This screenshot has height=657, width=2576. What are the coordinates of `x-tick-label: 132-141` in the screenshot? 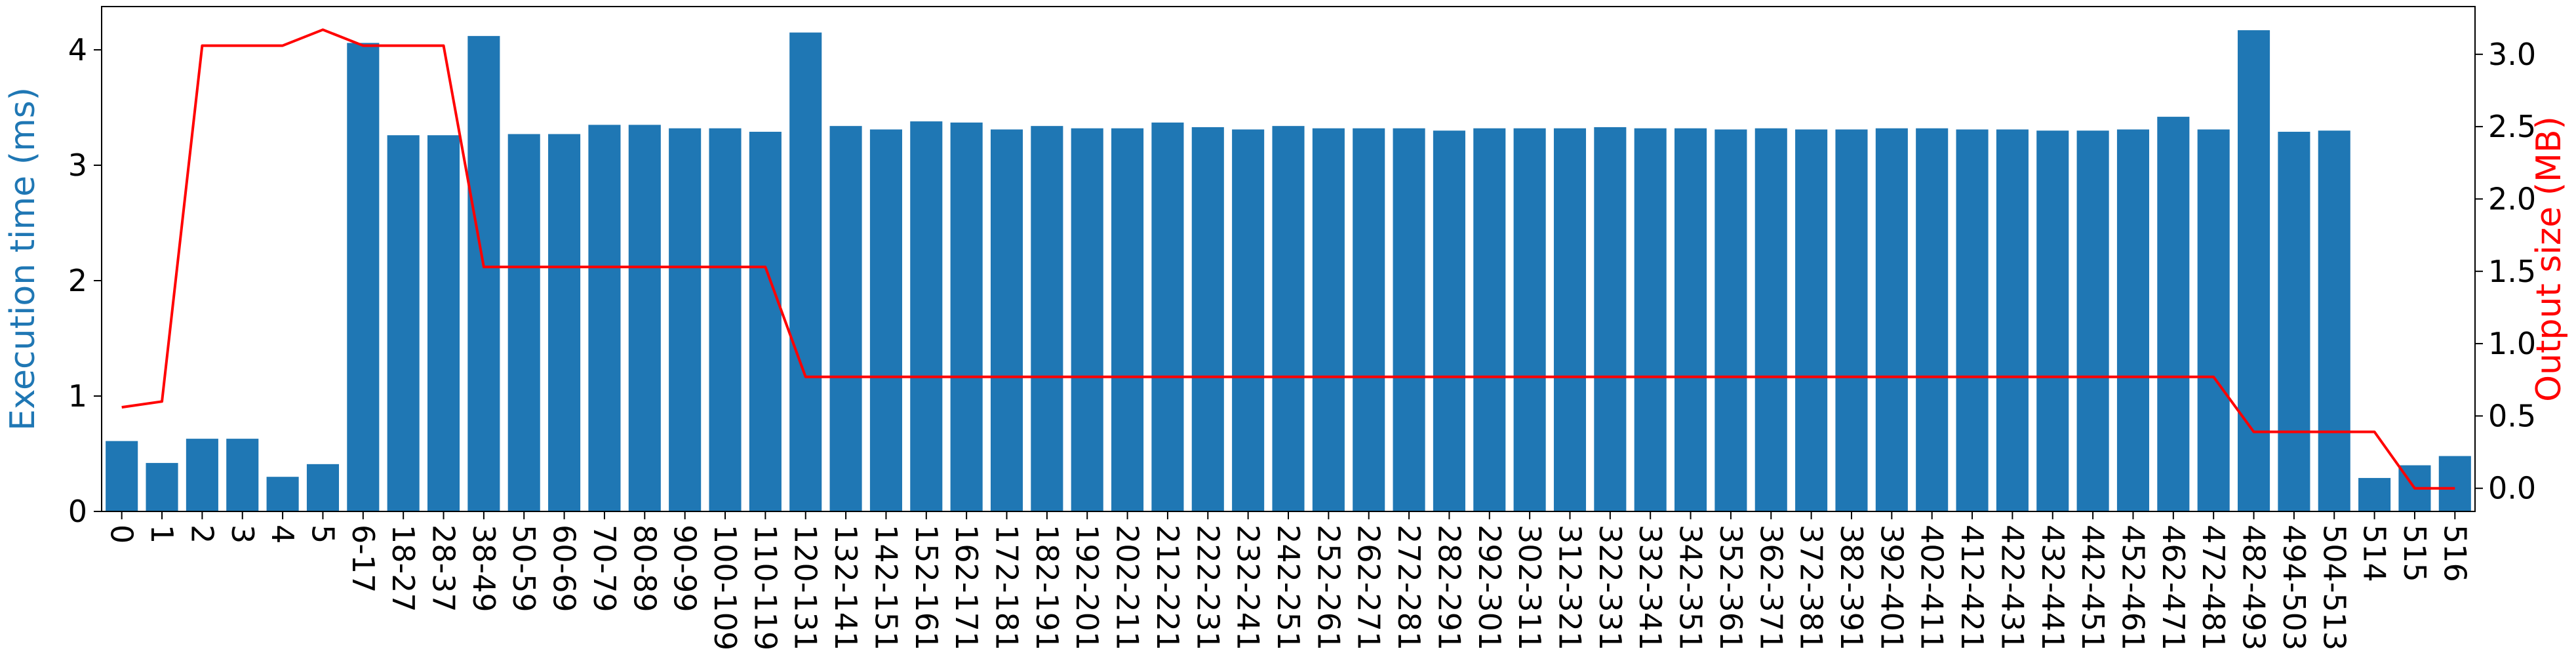 It's located at (845, 587).